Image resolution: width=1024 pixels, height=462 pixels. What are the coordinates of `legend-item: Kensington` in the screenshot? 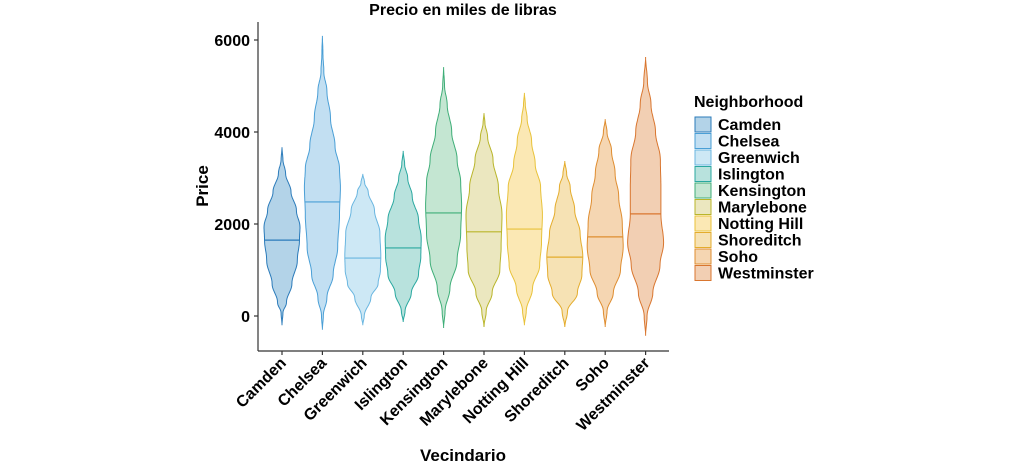 It's located at (750, 191).